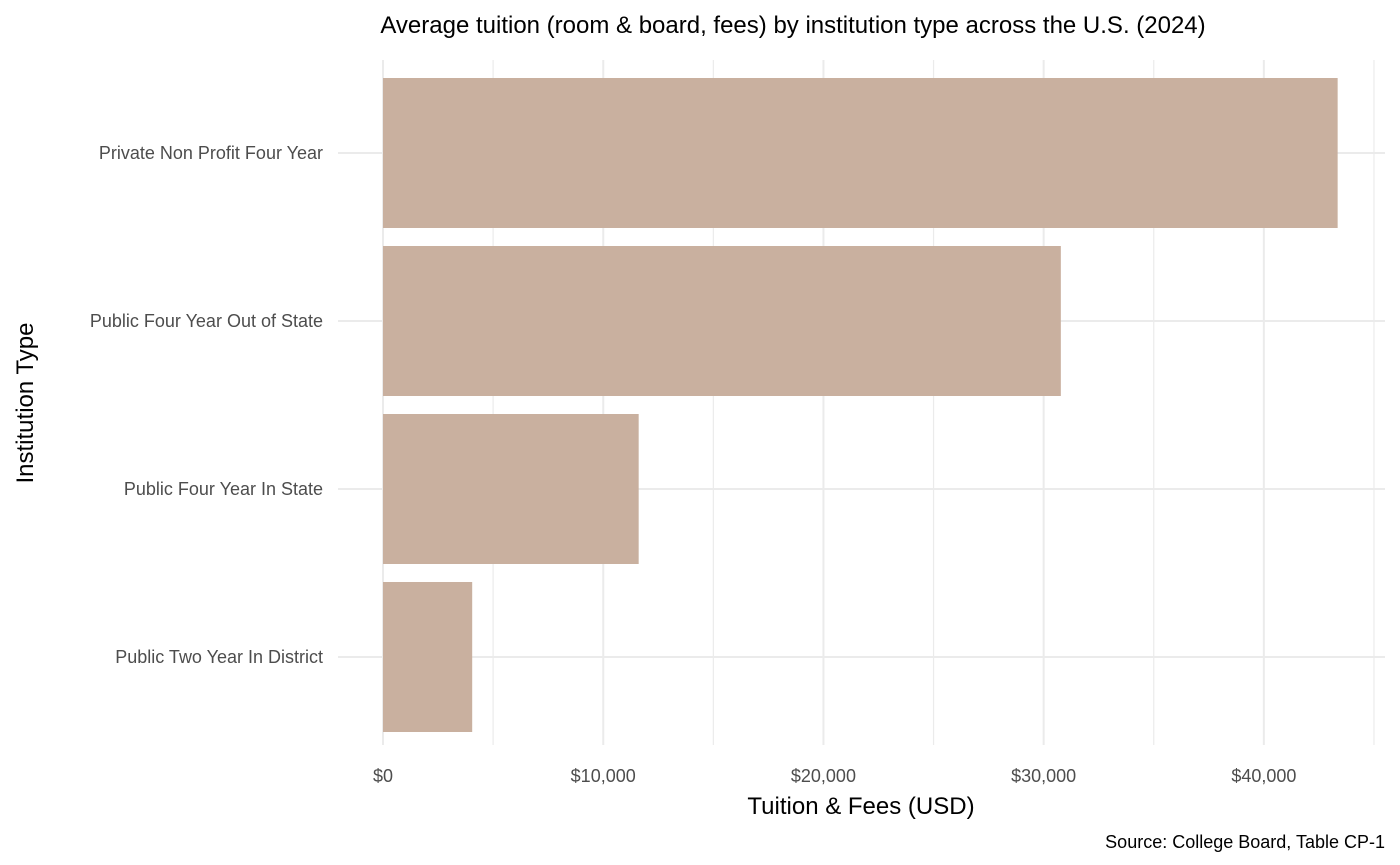 This screenshot has height=865, width=1400. What do you see at coordinates (603, 776) in the screenshot?
I see `x-tick-label: $10,000` at bounding box center [603, 776].